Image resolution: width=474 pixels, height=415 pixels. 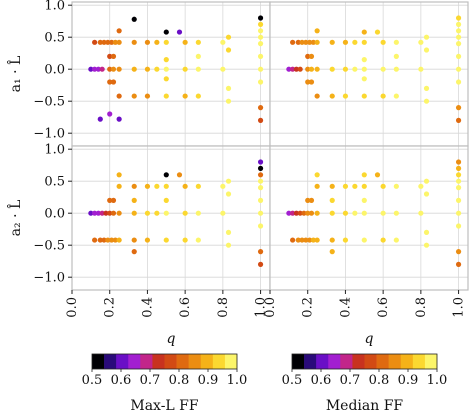 I want to click on colorbar-frame, so click(x=364, y=361).